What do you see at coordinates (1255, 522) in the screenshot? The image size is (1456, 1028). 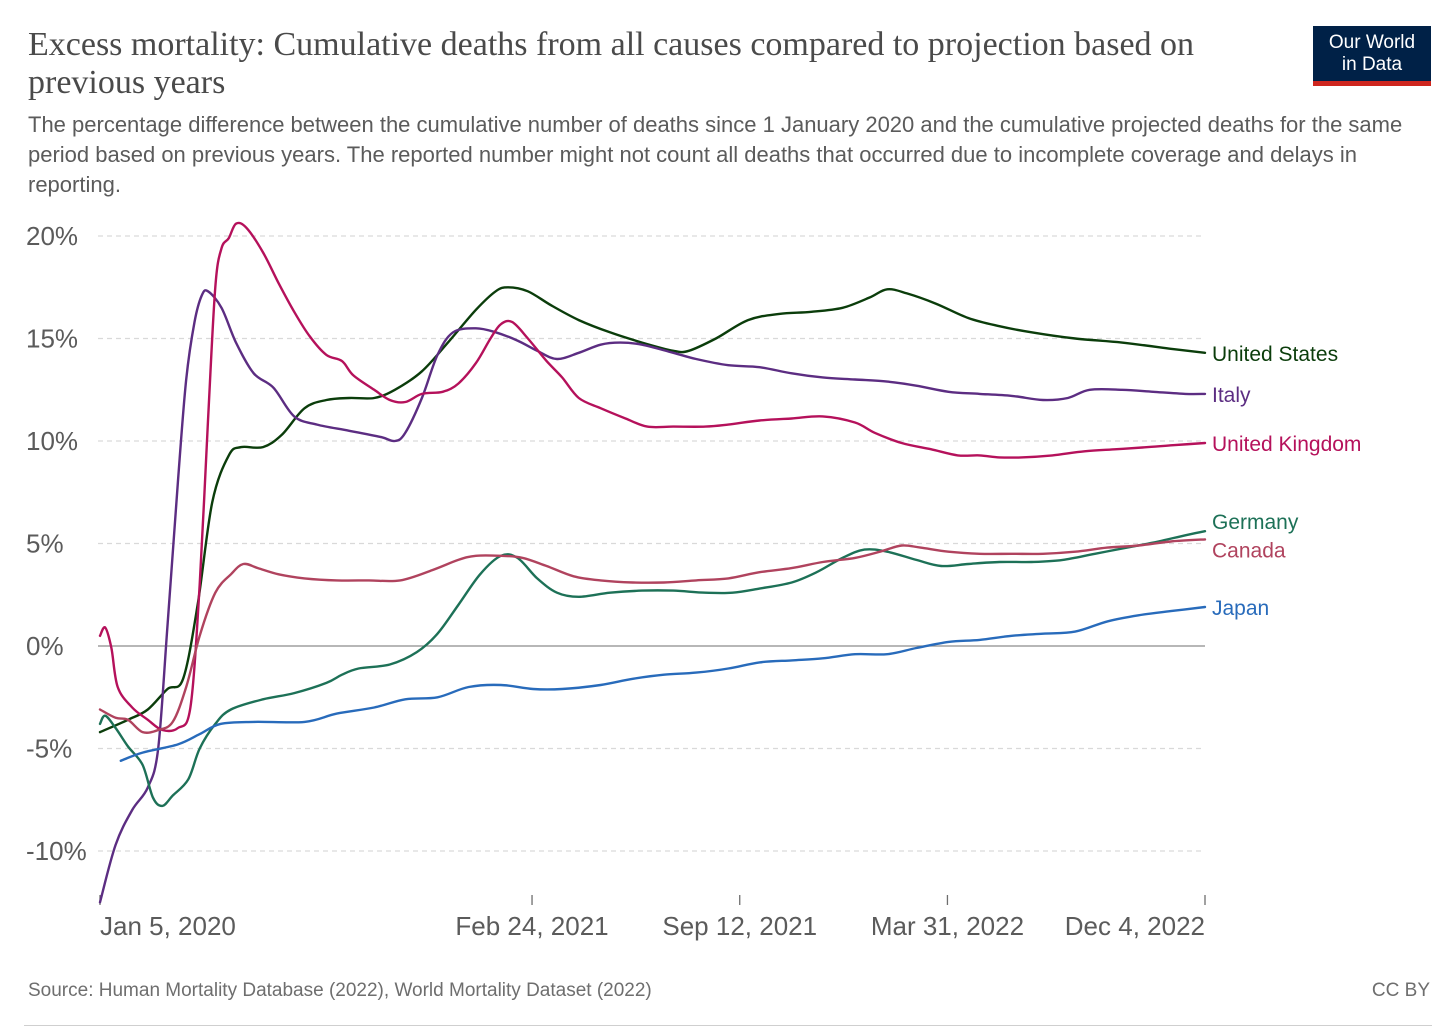 I see `series-label-germany: Germany` at bounding box center [1255, 522].